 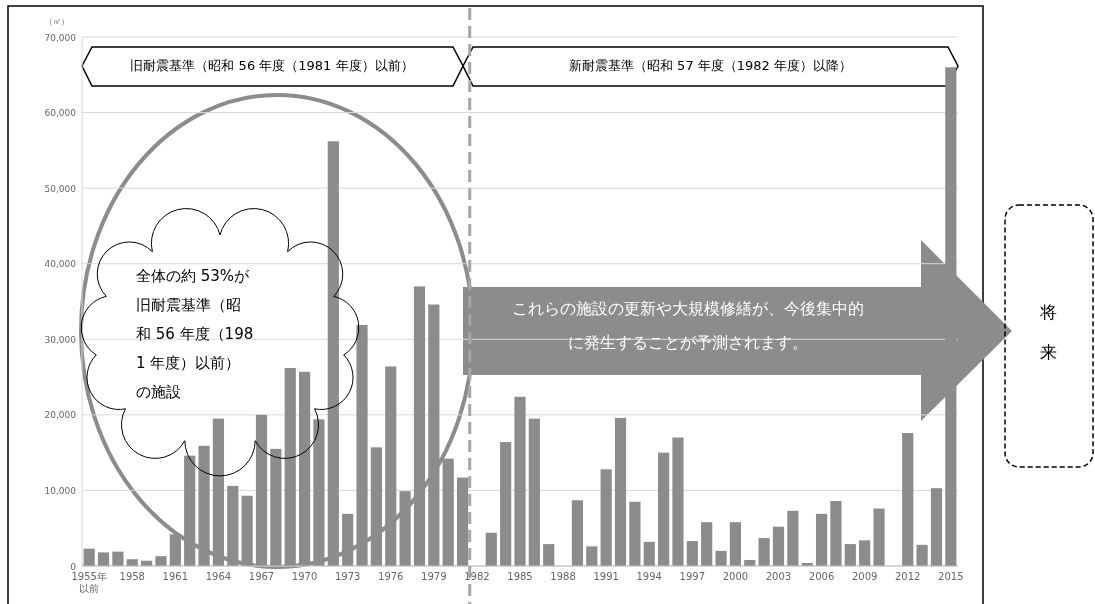 What do you see at coordinates (520, 577) in the screenshot?
I see `x-tick-label: 1985` at bounding box center [520, 577].